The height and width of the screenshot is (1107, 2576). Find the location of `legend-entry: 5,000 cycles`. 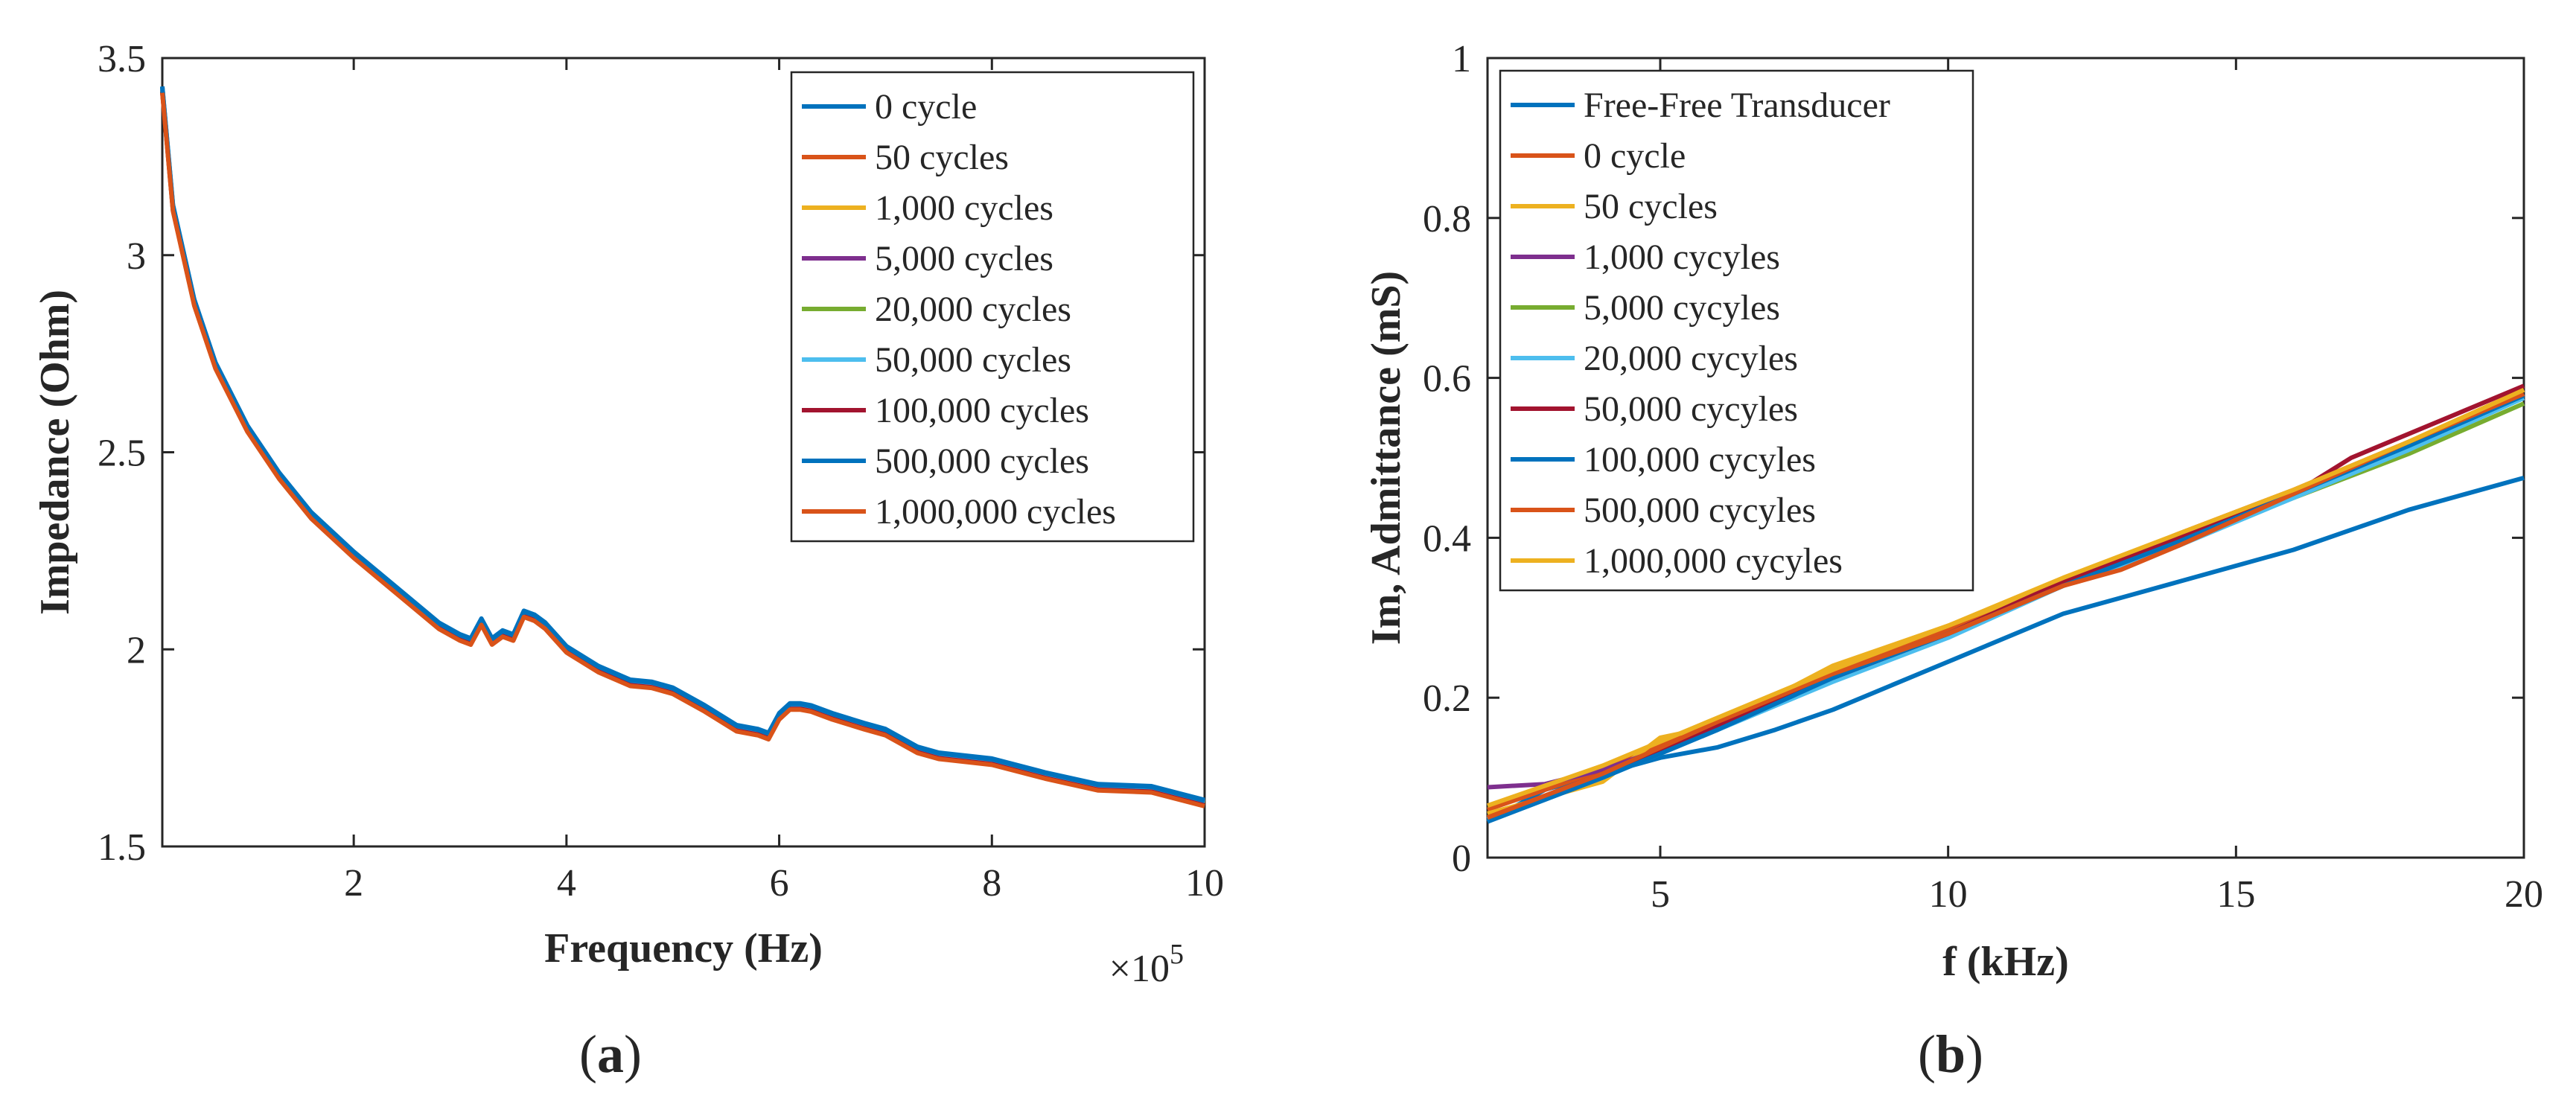

legend-entry: 5,000 cycles is located at coordinates (964, 258).